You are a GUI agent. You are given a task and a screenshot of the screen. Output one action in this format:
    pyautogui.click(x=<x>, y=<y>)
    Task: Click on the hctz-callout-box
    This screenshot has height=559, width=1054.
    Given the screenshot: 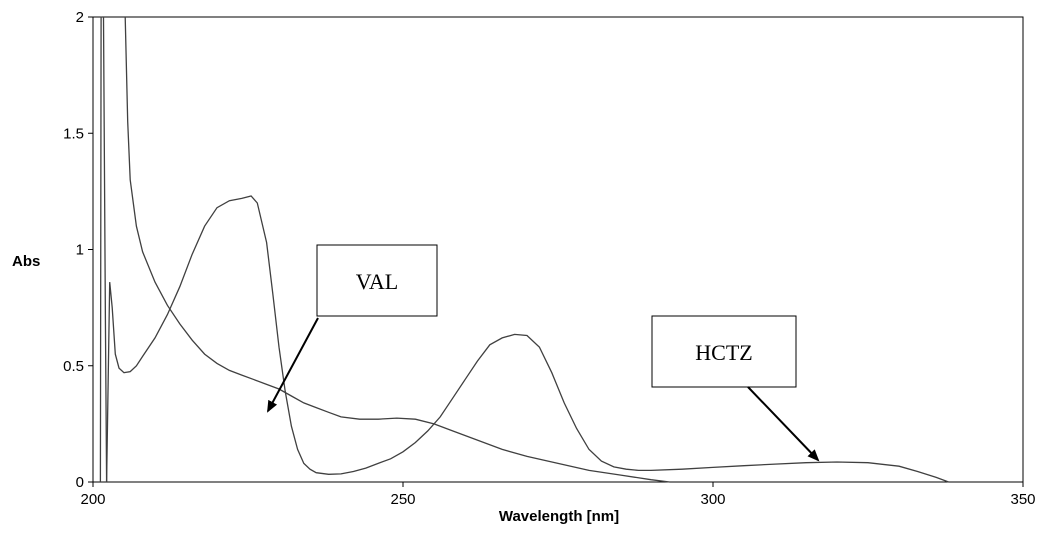 What is the action you would take?
    pyautogui.click(x=724, y=351)
    